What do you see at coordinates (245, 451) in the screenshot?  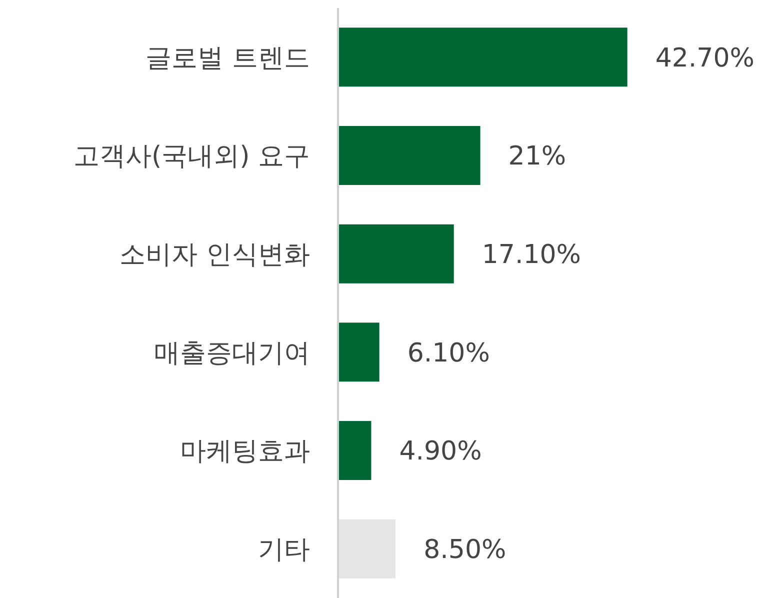 I see `y-tick-label: 마케팅효과` at bounding box center [245, 451].